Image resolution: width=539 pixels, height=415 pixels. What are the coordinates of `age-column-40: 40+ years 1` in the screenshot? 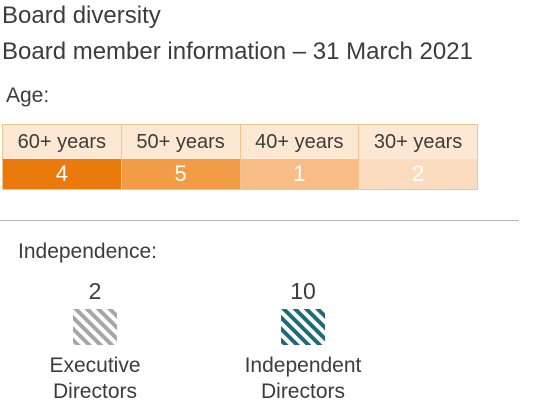 It's located at (299, 157).